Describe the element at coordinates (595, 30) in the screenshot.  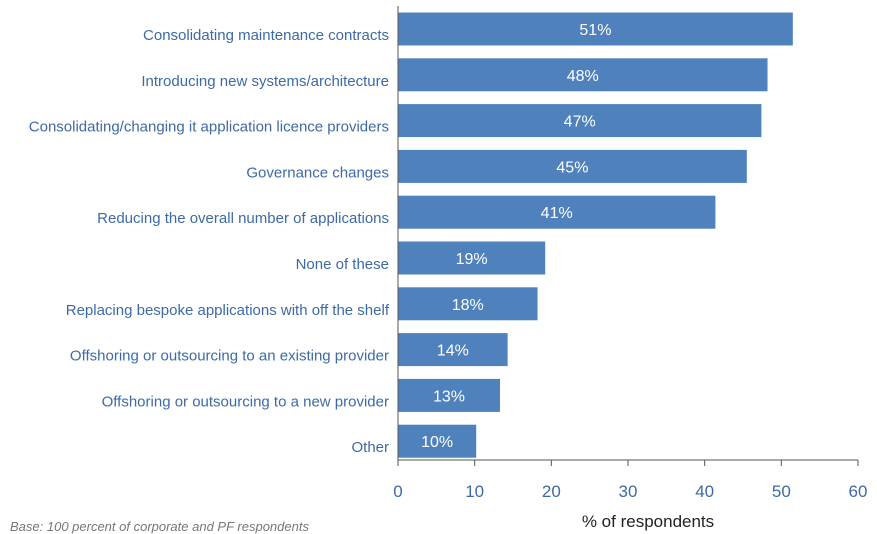
I see `data-label: 51%` at that location.